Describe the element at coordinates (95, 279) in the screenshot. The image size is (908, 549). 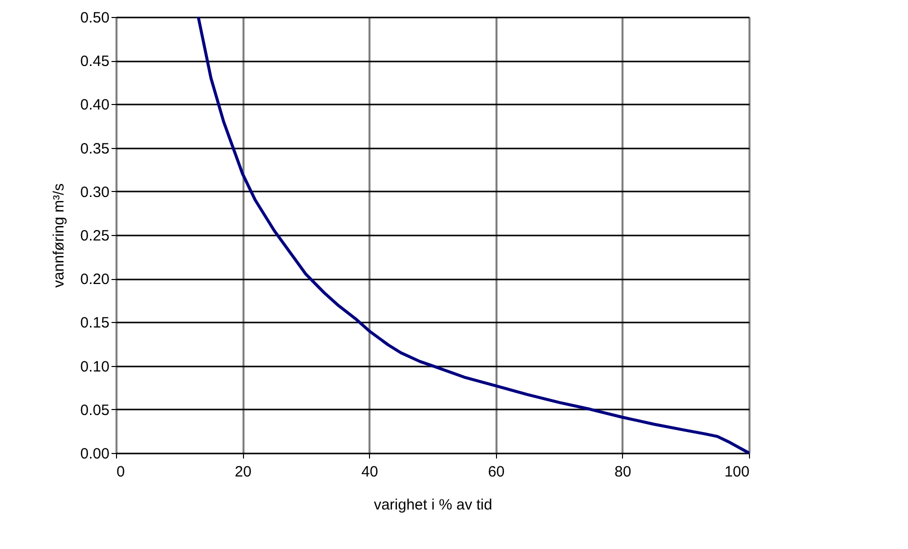
I see `y-tick-label: 0.20` at that location.